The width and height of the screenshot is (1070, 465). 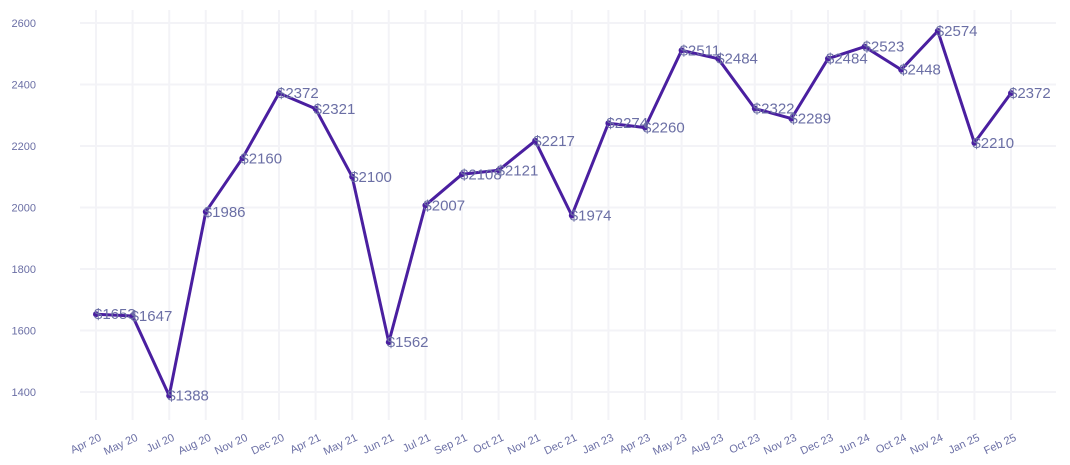 What do you see at coordinates (780, 445) in the screenshot?
I see `x-tick-label: Nov 23` at bounding box center [780, 445].